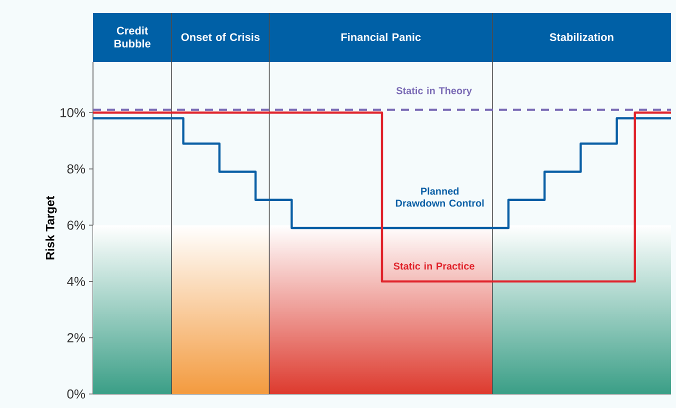  What do you see at coordinates (51, 228) in the screenshot?
I see `y-axis-title: Risk Target` at bounding box center [51, 228].